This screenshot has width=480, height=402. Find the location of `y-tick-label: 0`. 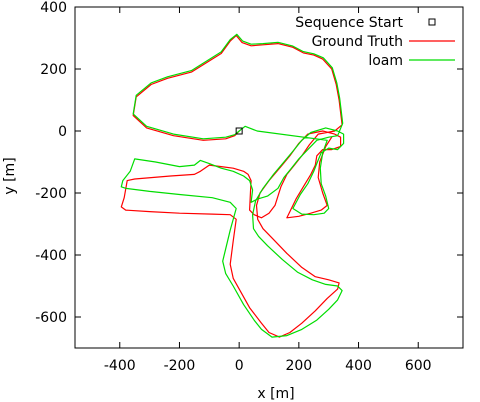

y-tick-label: 0 is located at coordinates (62, 132).